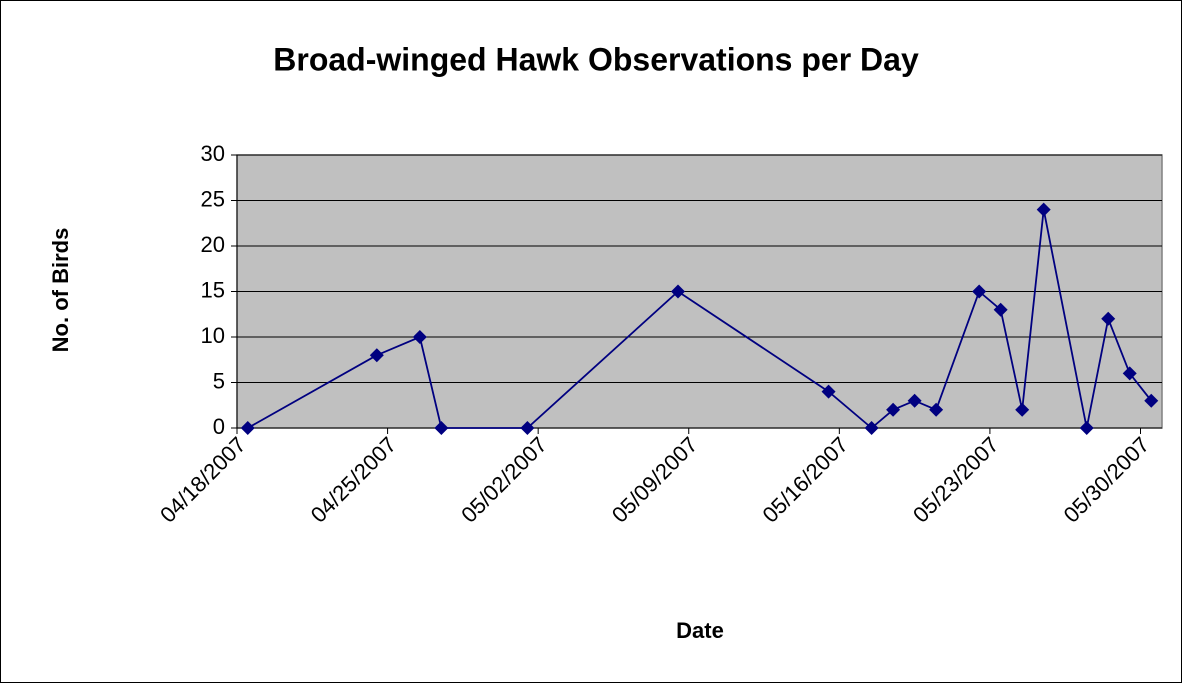  Describe the element at coordinates (213, 153) in the screenshot. I see `y-tick-label: 30` at that location.